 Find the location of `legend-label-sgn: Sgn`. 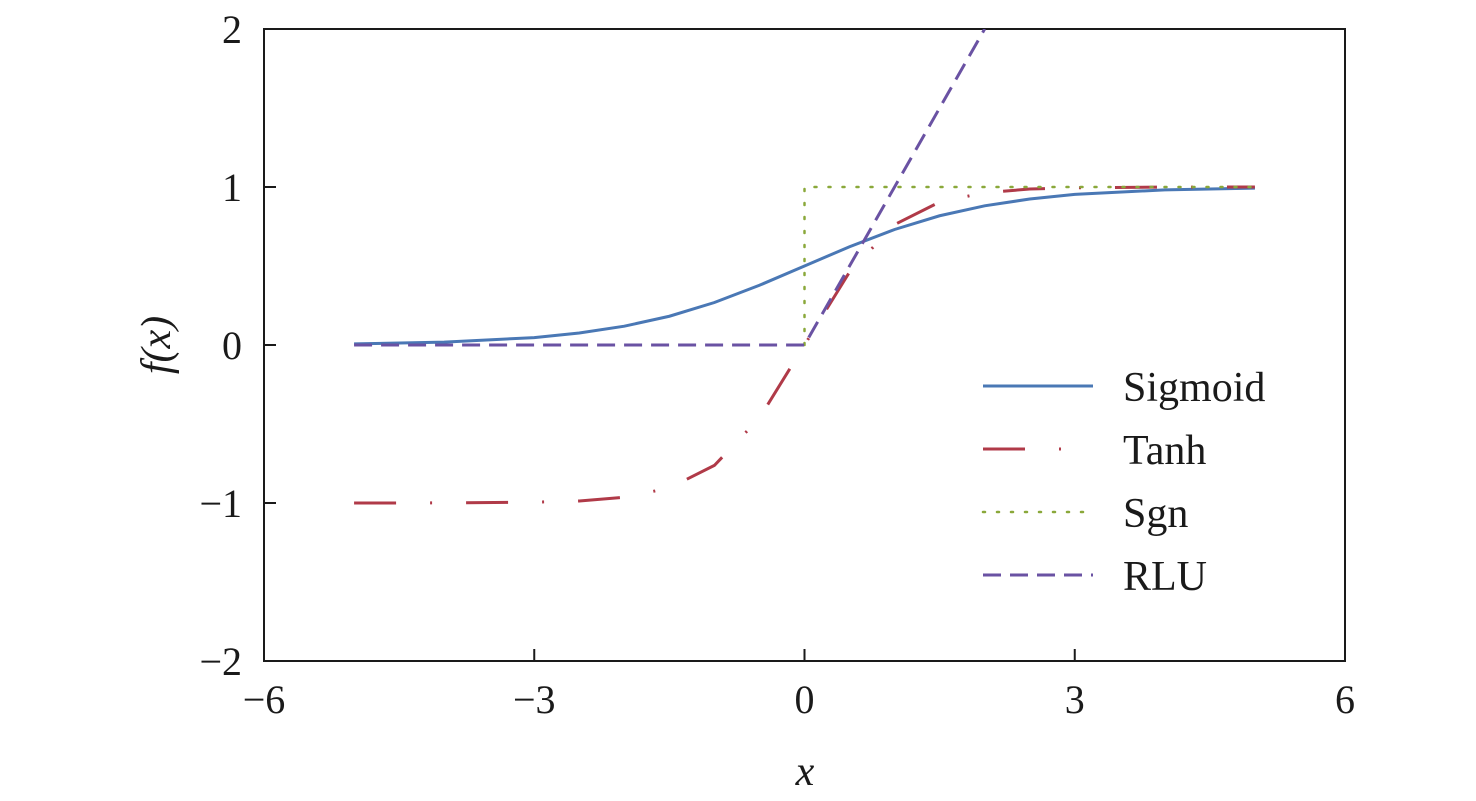

legend-label-sgn: Sgn is located at coordinates (1155, 514).